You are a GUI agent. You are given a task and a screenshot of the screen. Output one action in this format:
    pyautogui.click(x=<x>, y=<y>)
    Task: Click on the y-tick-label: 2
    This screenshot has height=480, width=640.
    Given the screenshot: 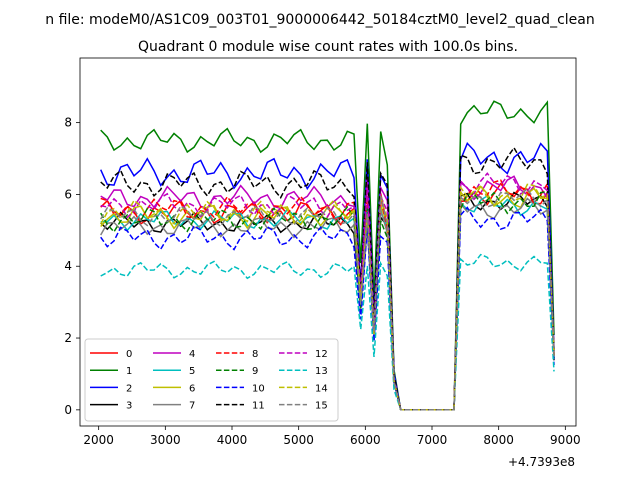 What is the action you would take?
    pyautogui.click(x=68, y=338)
    